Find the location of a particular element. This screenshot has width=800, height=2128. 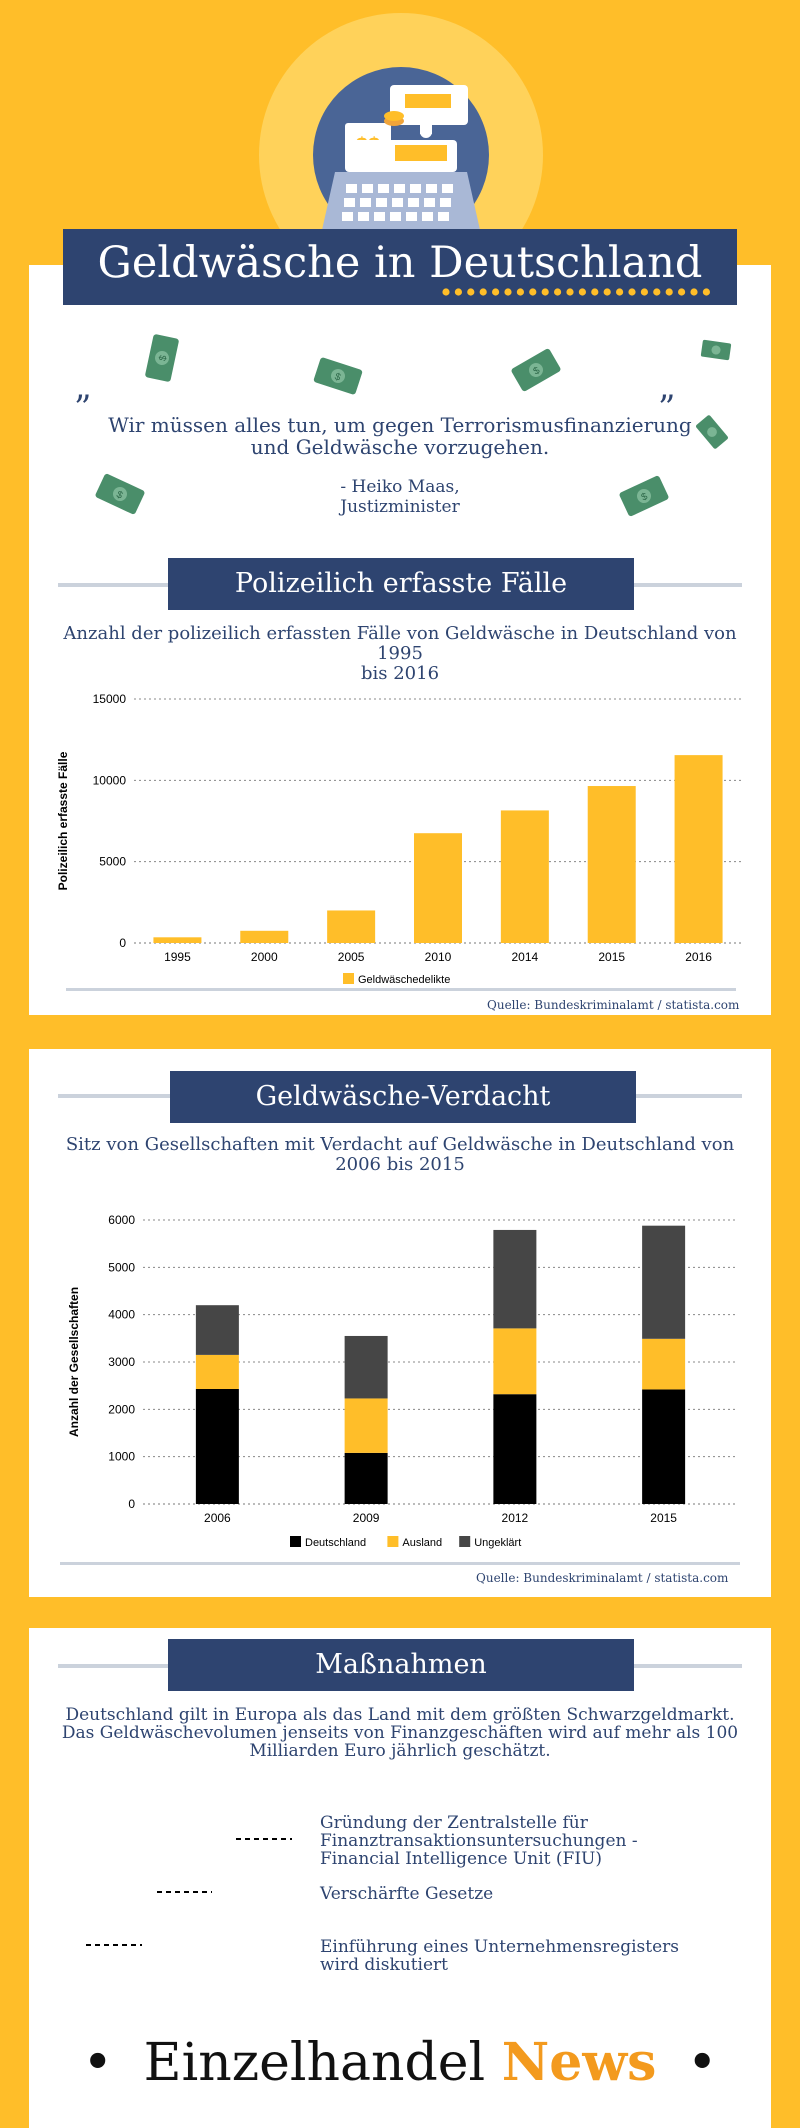

bar-2015-Ungeklärt is located at coordinates (664, 1282).